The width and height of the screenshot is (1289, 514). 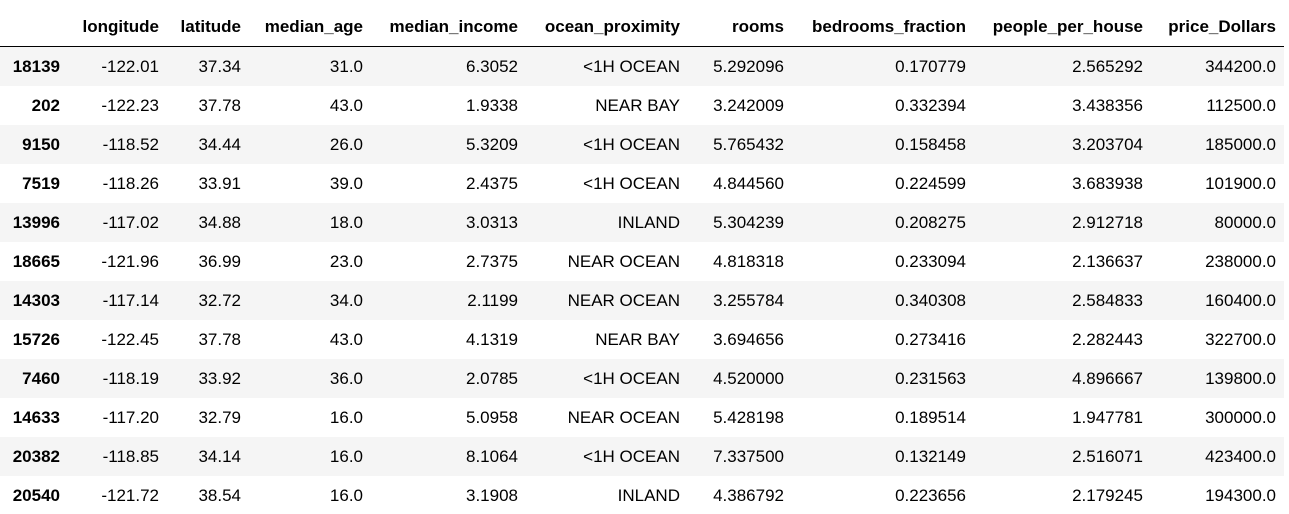 I want to click on cell-latitude: 33.92, so click(x=219, y=378).